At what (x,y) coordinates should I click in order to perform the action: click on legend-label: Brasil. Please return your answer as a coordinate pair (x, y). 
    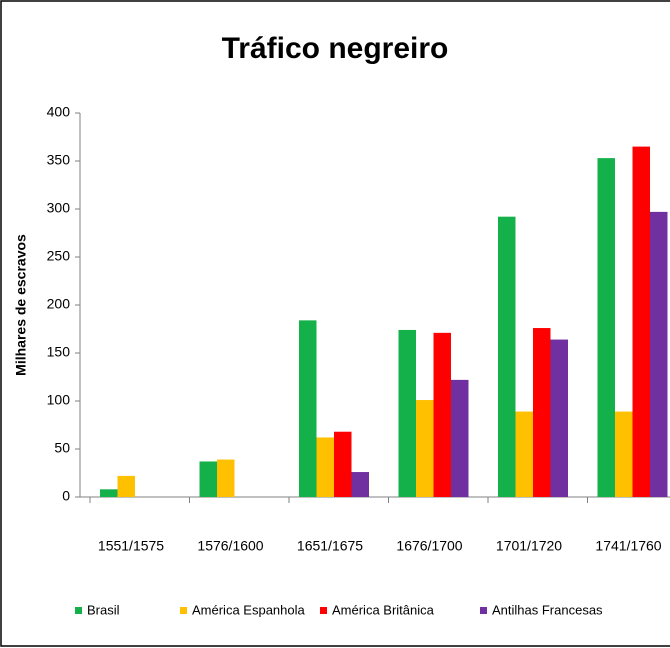
    Looking at the image, I should click on (103, 609).